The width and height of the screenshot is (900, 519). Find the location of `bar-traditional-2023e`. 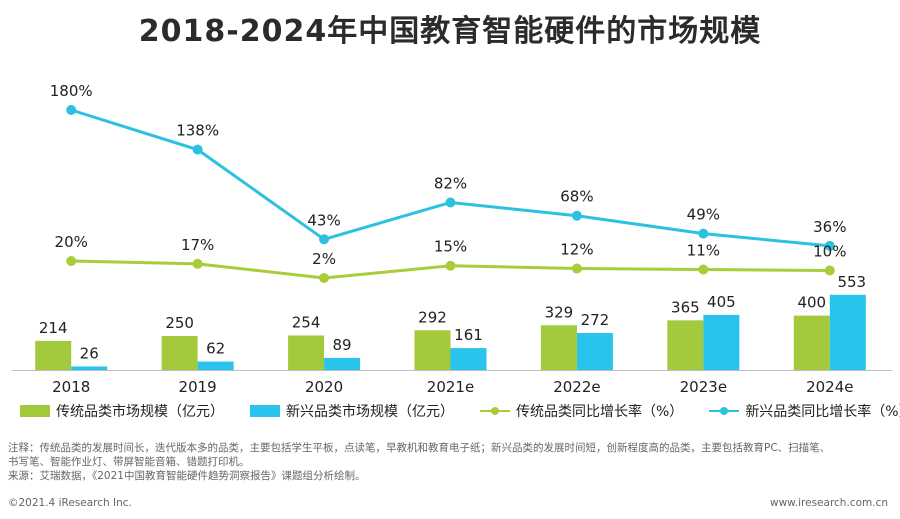

bar-traditional-2023e is located at coordinates (685, 345).